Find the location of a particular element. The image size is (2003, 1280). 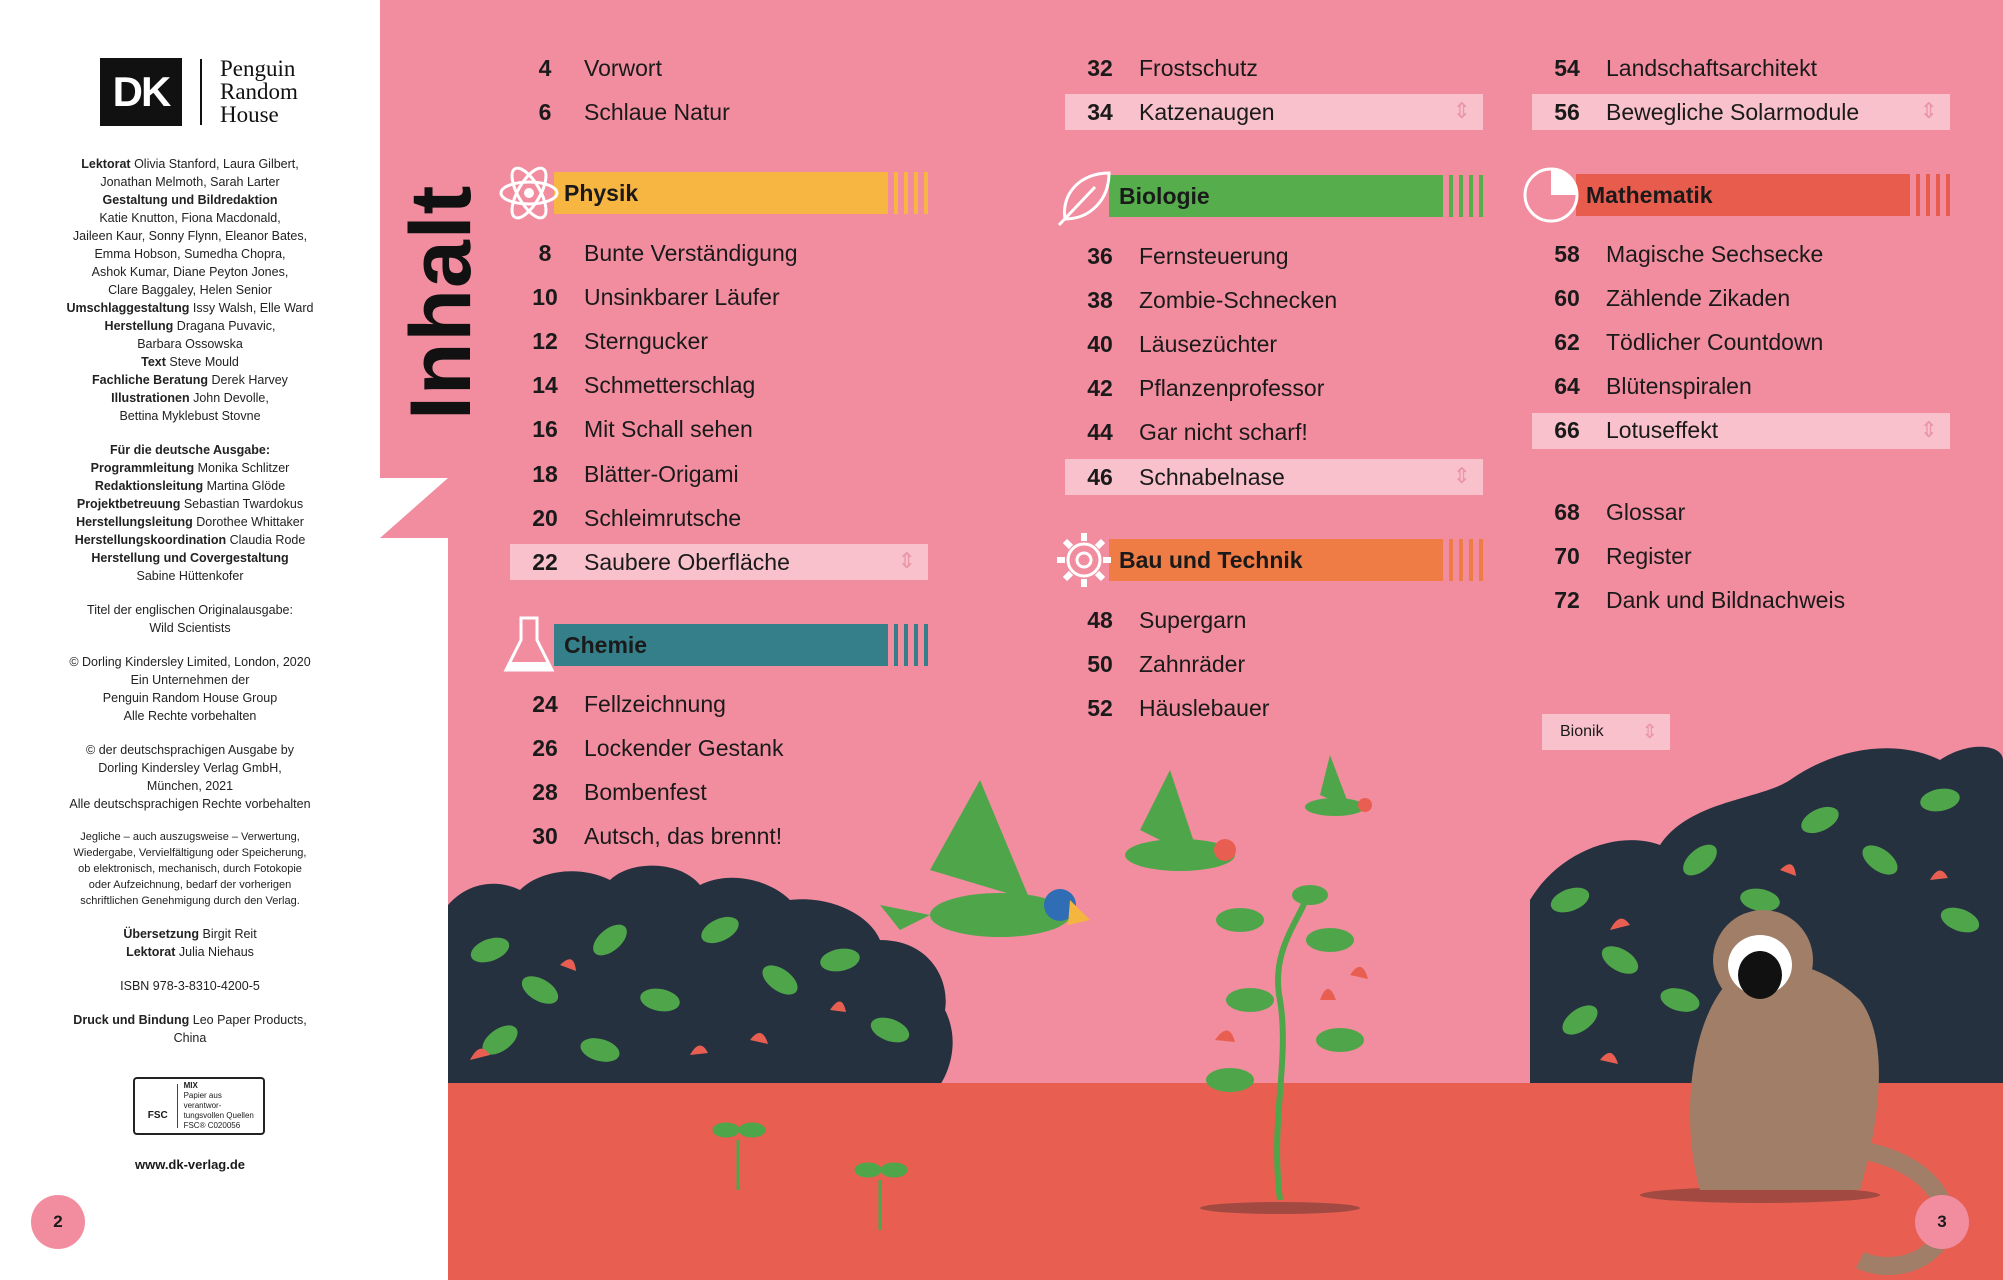

technik-icon is located at coordinates (1084, 560).